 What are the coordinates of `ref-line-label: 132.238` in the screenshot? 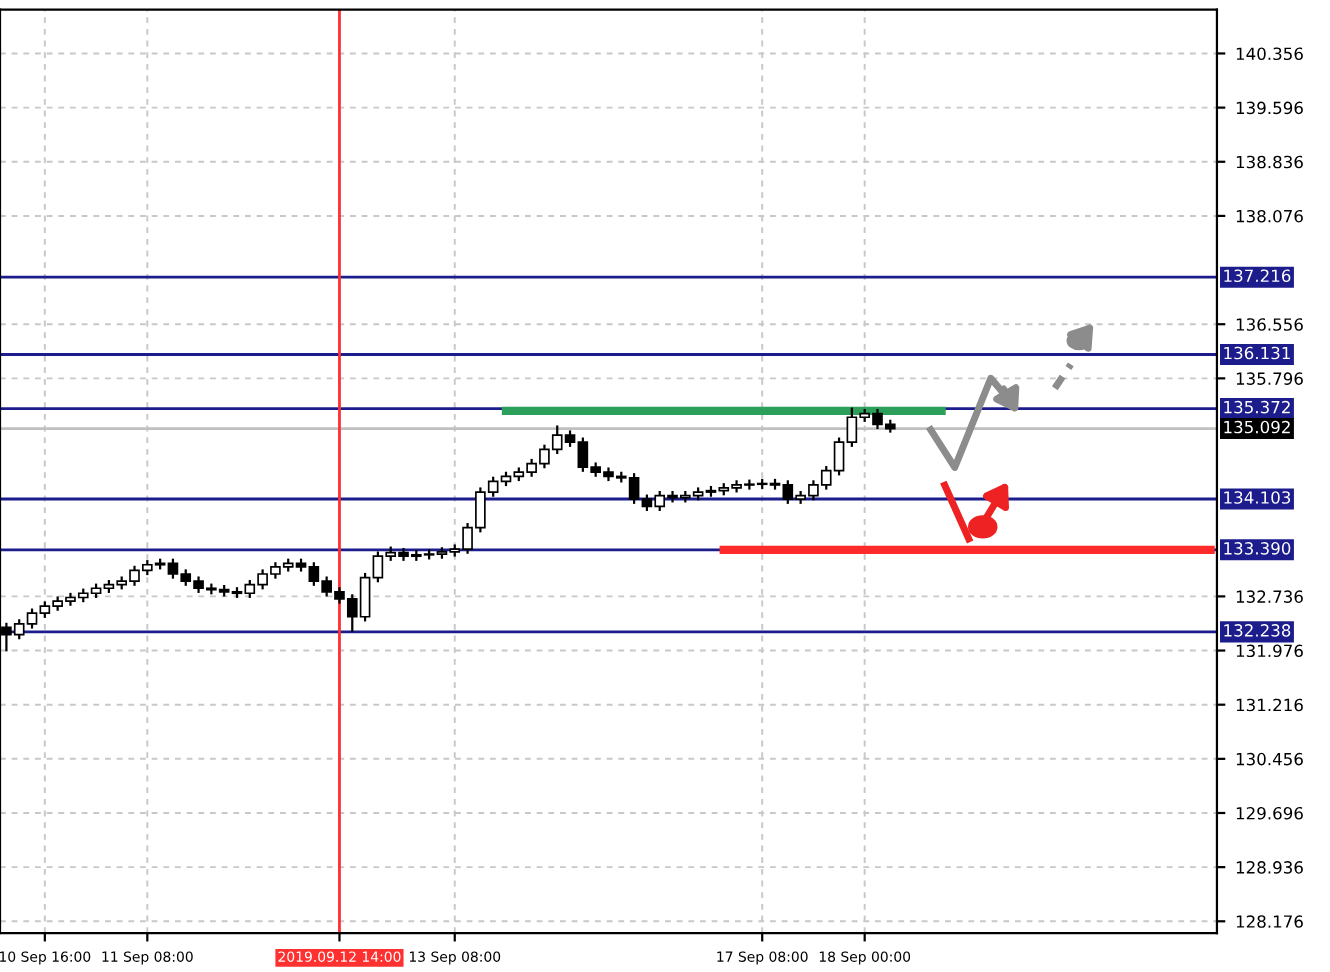 It's located at (1257, 630).